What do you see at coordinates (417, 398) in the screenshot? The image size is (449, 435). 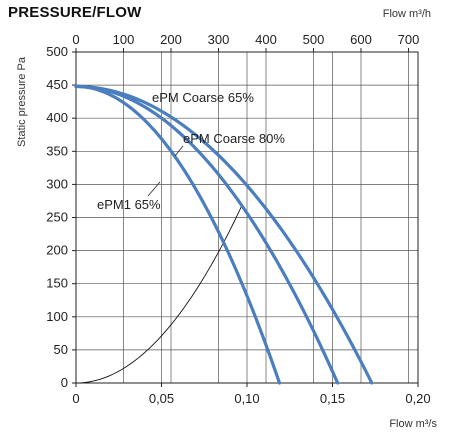 I see `x-tick-label: 0,20` at bounding box center [417, 398].